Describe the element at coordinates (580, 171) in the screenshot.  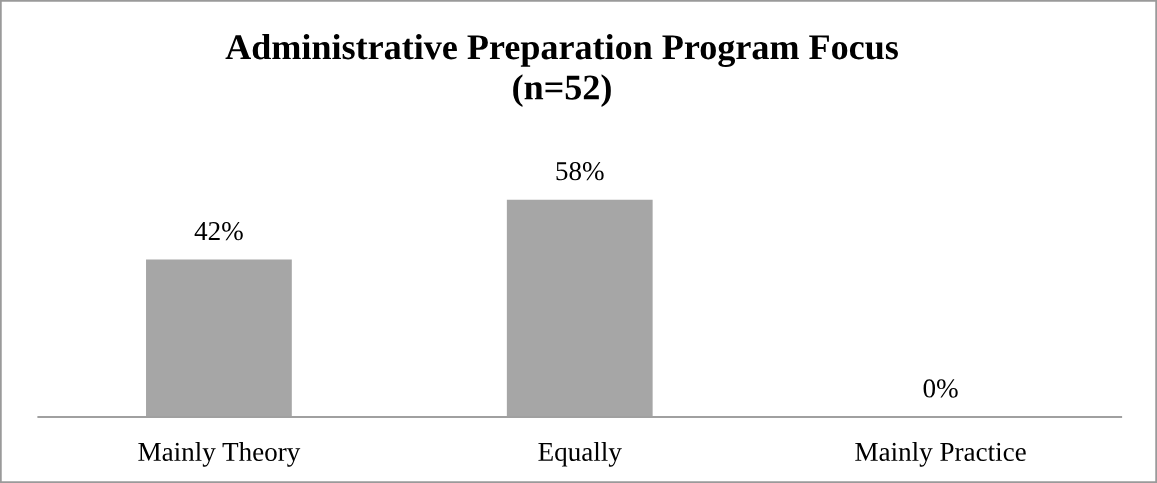
I see `data-label: 58%` at that location.